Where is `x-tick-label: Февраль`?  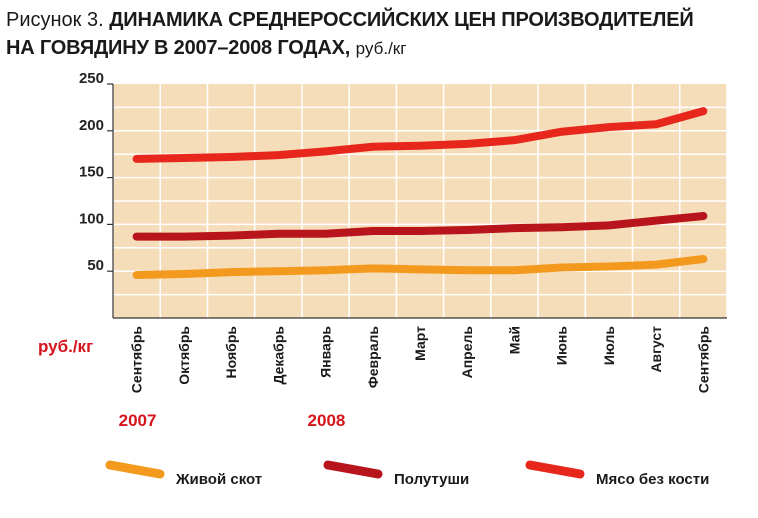
x-tick-label: Февраль is located at coordinates (373, 357).